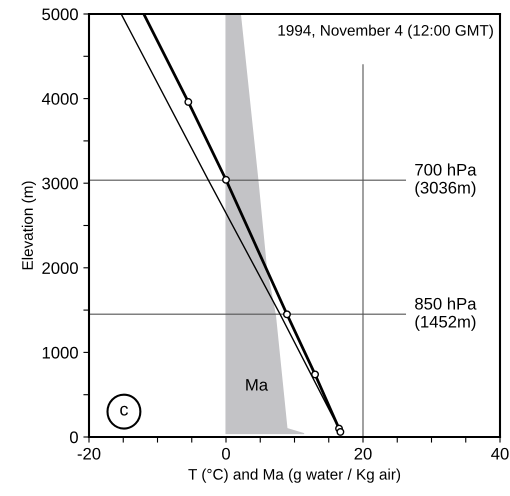  Describe the element at coordinates (257, 385) in the screenshot. I see `series-label: Ma` at that location.